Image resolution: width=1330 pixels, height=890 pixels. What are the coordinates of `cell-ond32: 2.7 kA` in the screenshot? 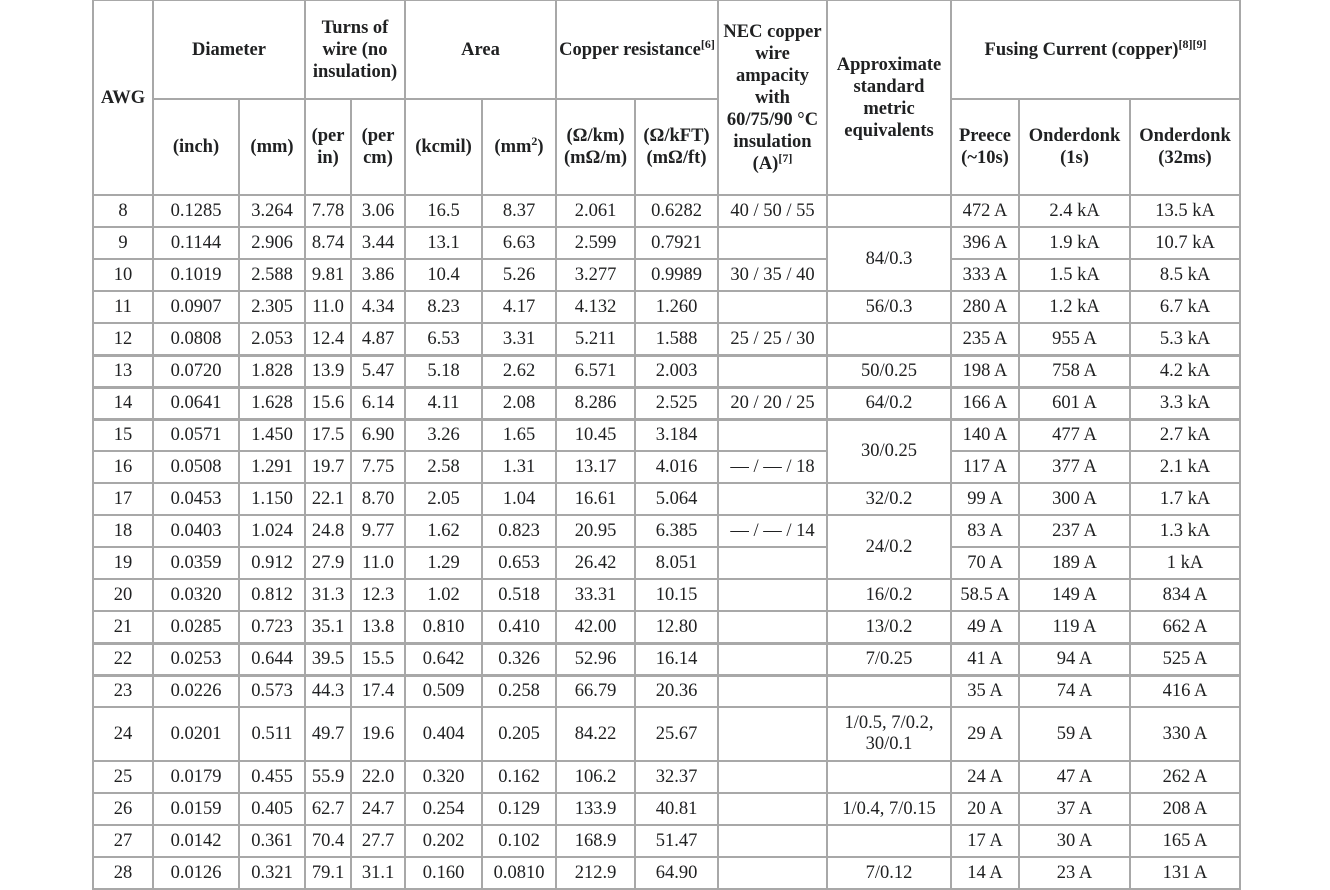 It's located at (1185, 434).